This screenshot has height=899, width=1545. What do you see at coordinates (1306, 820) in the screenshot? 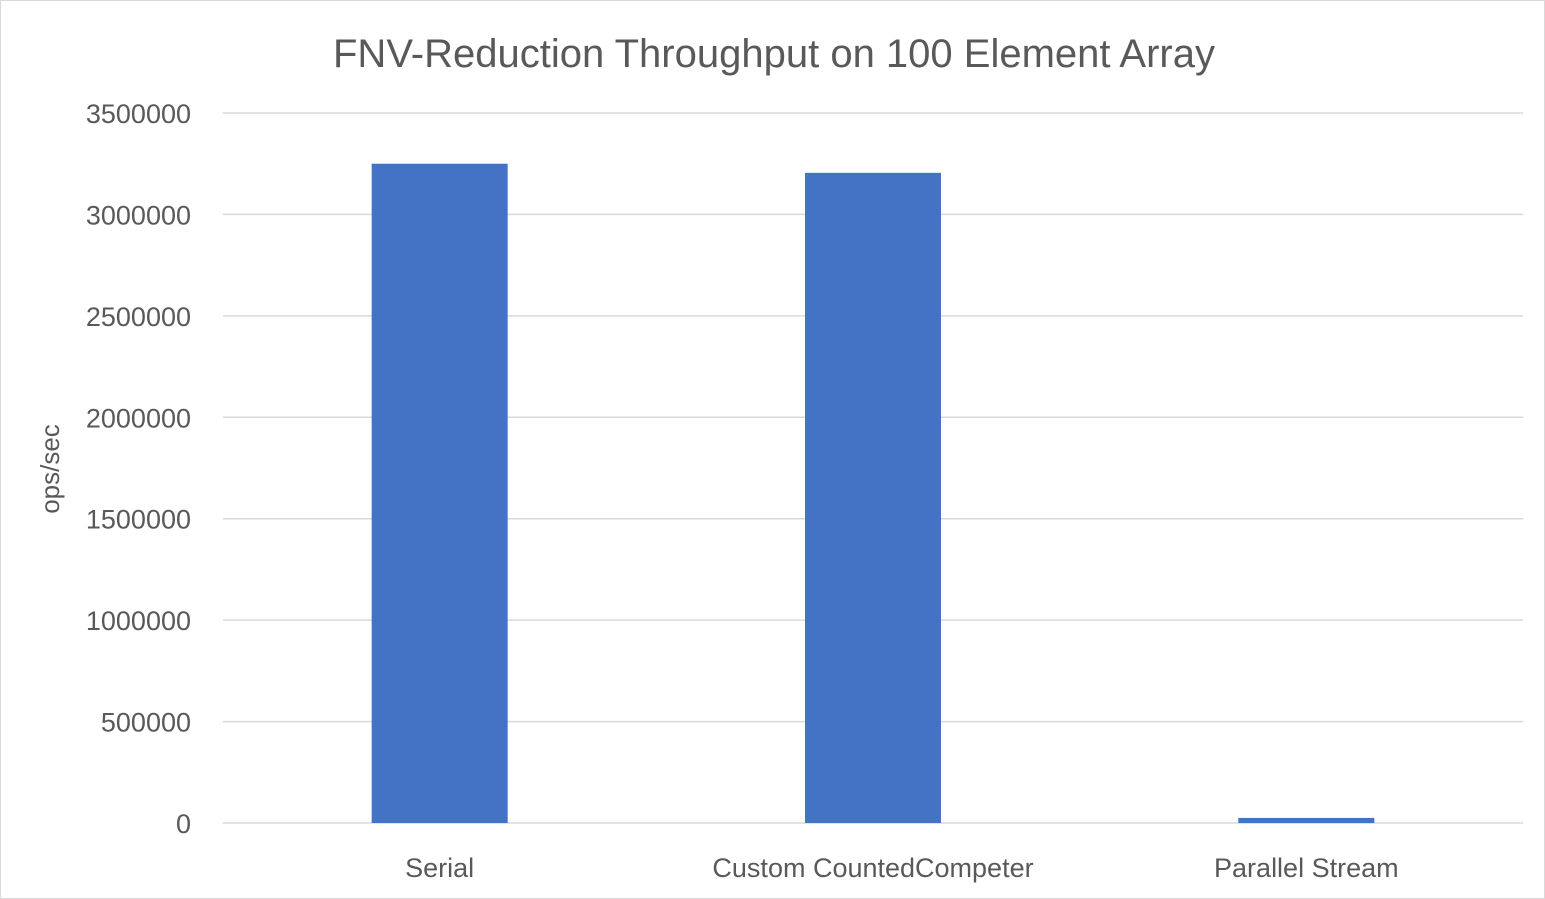
I see `bar-parallel-stream` at bounding box center [1306, 820].